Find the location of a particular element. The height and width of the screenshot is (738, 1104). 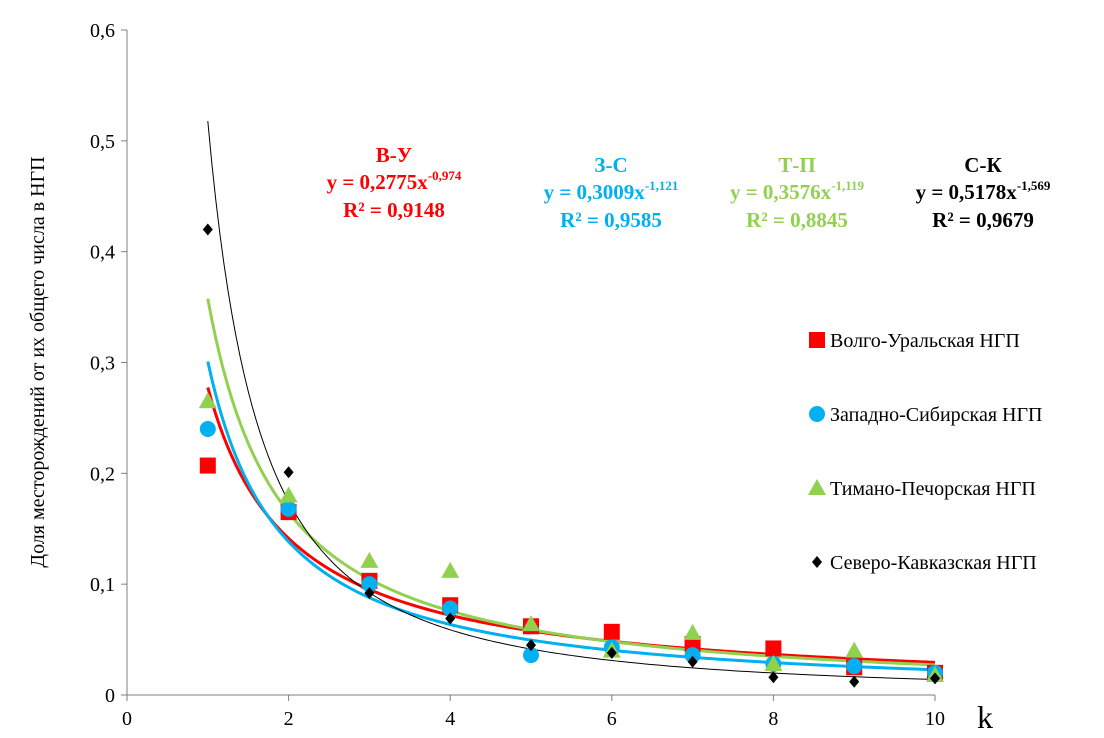

legend-label: Западно-Сибирская НГП is located at coordinates (936, 415).